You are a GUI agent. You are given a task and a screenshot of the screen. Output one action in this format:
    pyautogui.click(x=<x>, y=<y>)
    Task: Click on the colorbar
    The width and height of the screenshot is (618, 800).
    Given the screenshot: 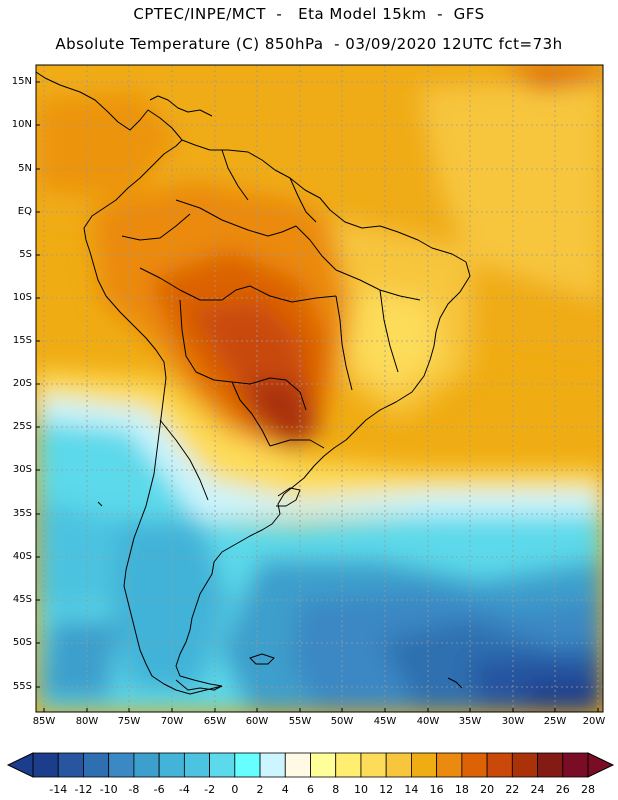 What is the action you would take?
    pyautogui.click(x=310, y=765)
    